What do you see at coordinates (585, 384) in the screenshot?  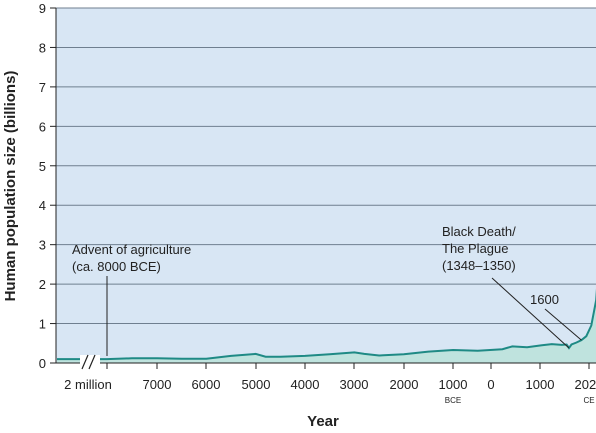 I see `x-tick-label: 2020` at bounding box center [585, 384].